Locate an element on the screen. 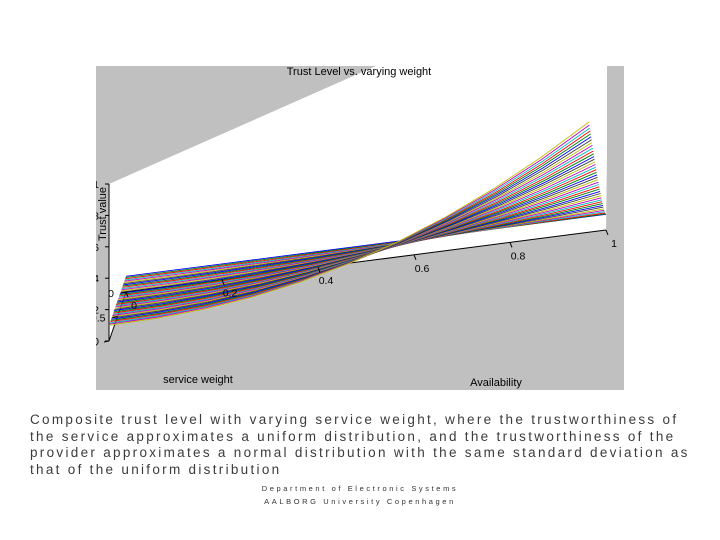 This screenshot has height=540, width=720. z-tick-label: 1 is located at coordinates (97, 185).